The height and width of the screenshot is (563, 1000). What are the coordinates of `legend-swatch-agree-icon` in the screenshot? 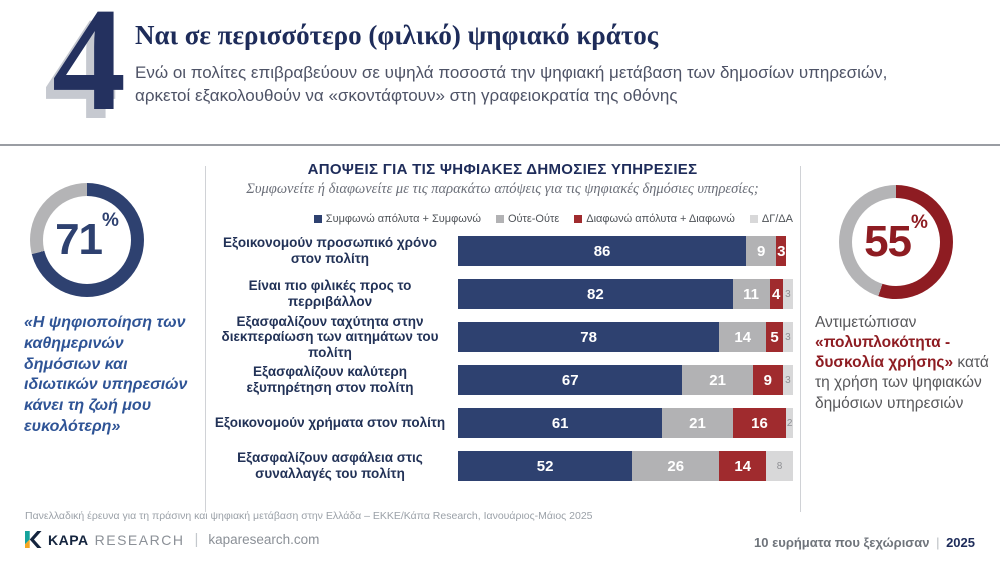 It's located at (317, 219).